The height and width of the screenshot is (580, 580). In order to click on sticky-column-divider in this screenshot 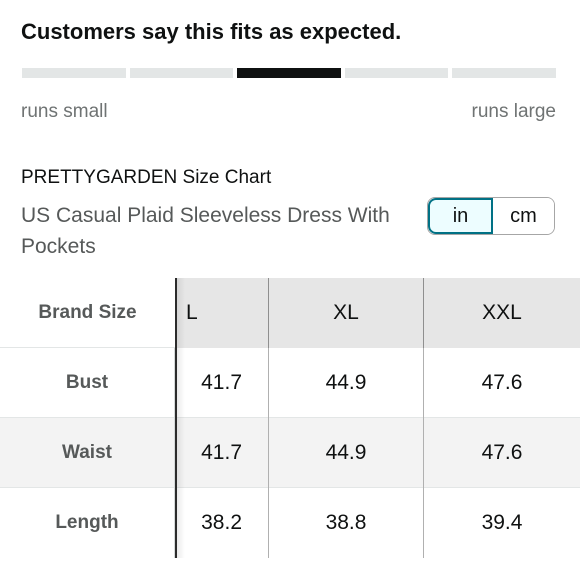, I will do `click(176, 418)`.